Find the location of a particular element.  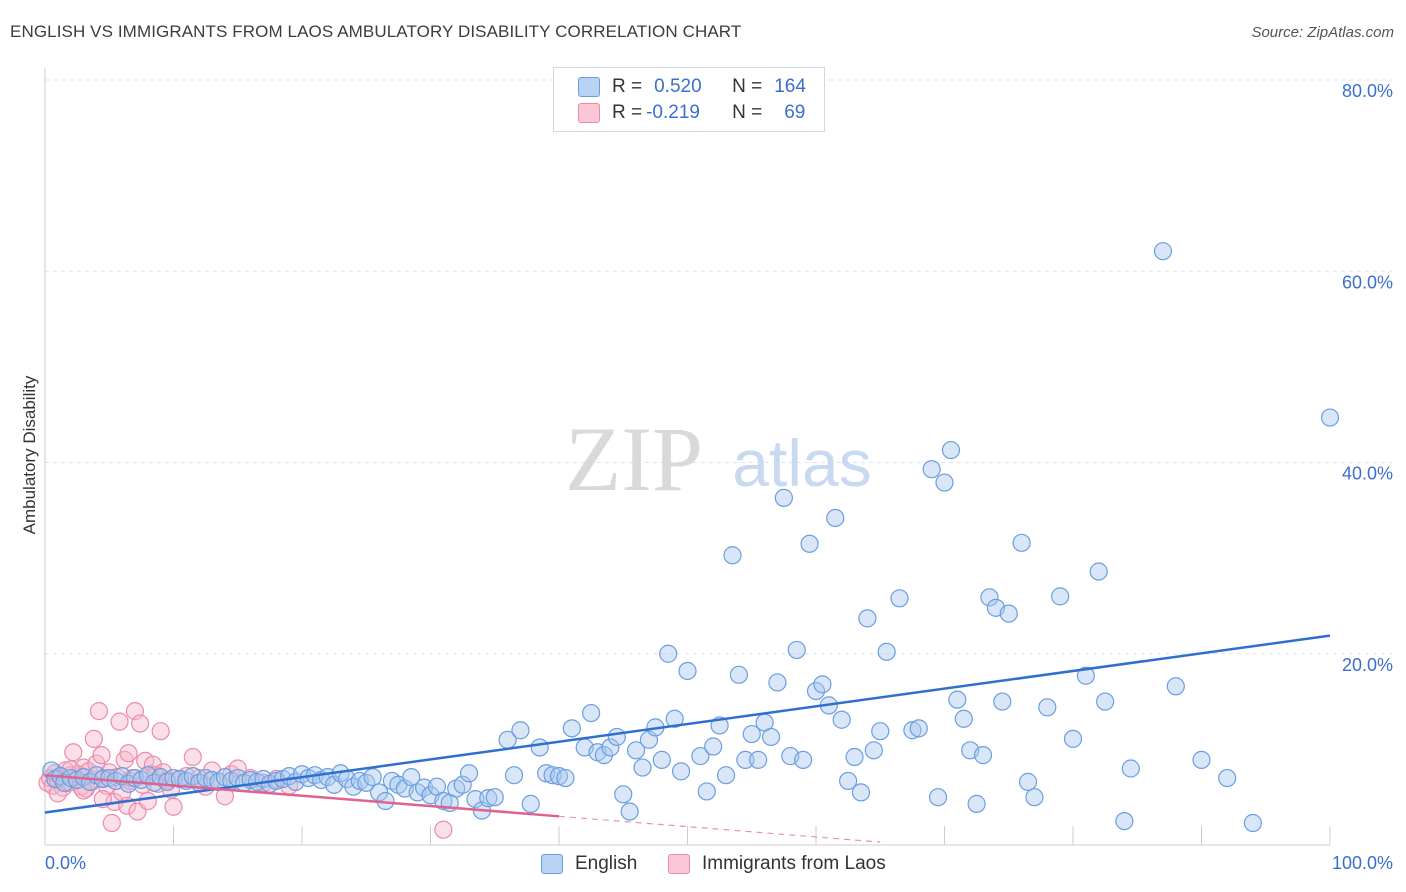

bottom-legend-english: English is located at coordinates (589, 864).